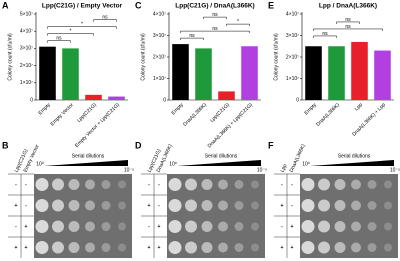 The image size is (400, 261). Describe the element at coordinates (271, 145) in the screenshot. I see `panel-letter: F` at that location.